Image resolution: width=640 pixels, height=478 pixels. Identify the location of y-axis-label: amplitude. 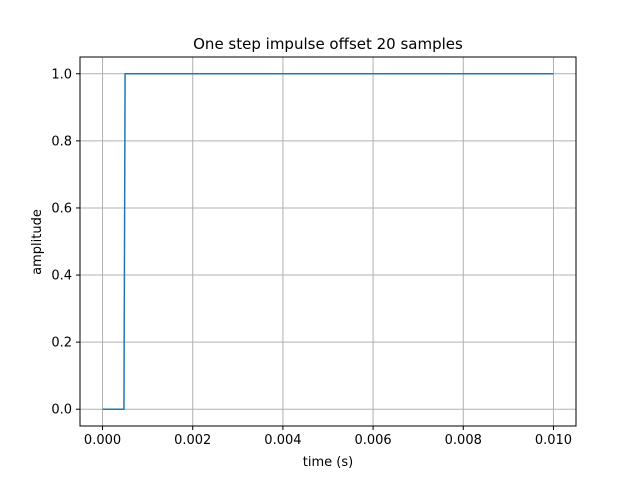
(37, 242).